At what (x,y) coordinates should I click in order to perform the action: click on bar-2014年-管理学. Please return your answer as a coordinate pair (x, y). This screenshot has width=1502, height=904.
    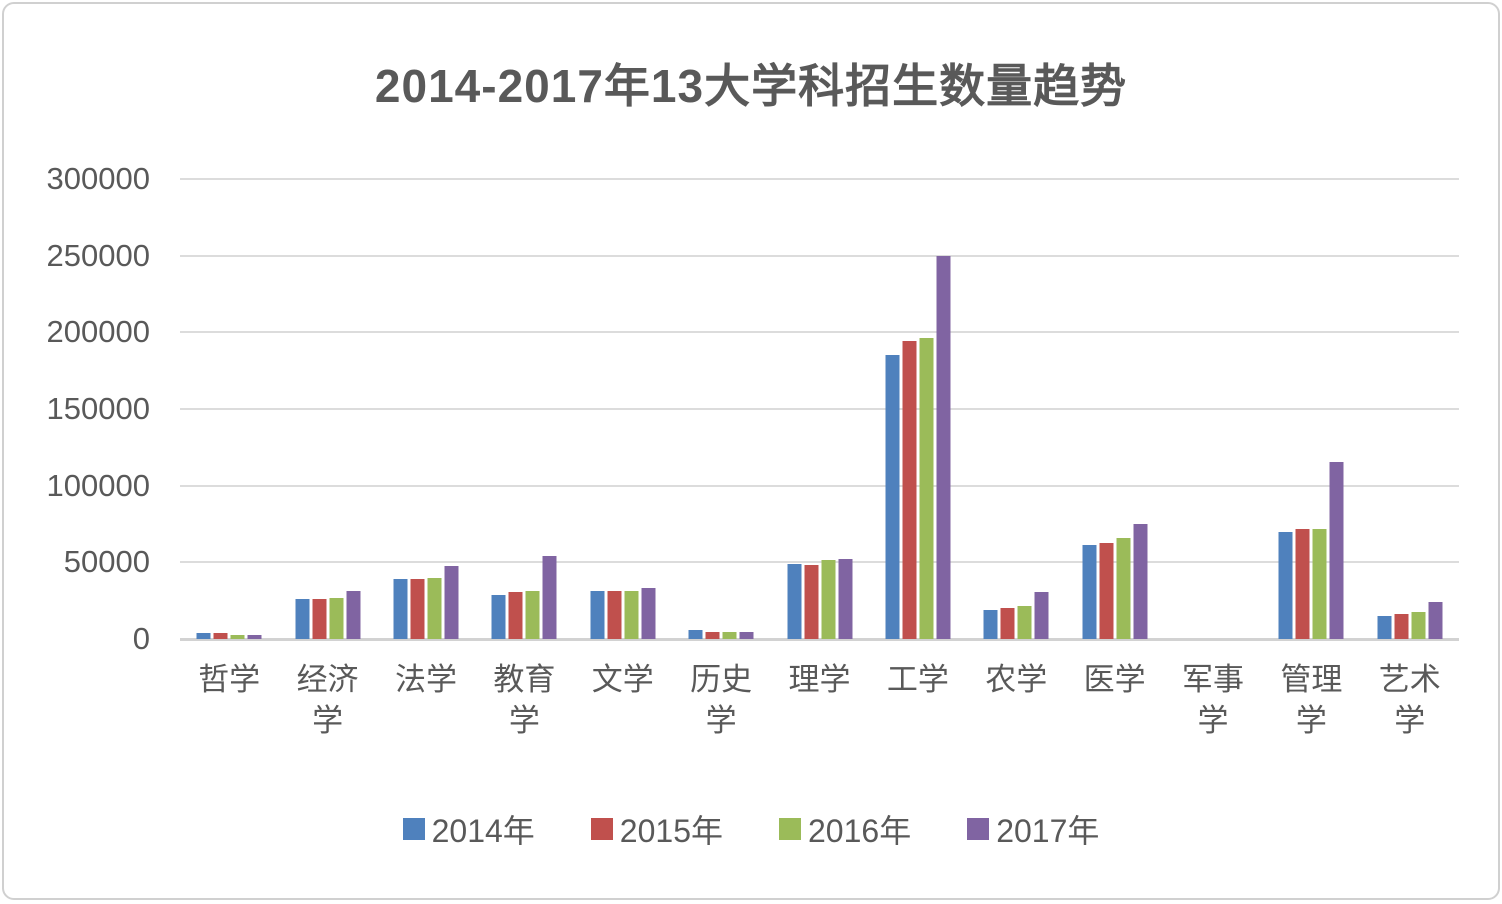
    Looking at the image, I should click on (1285, 585).